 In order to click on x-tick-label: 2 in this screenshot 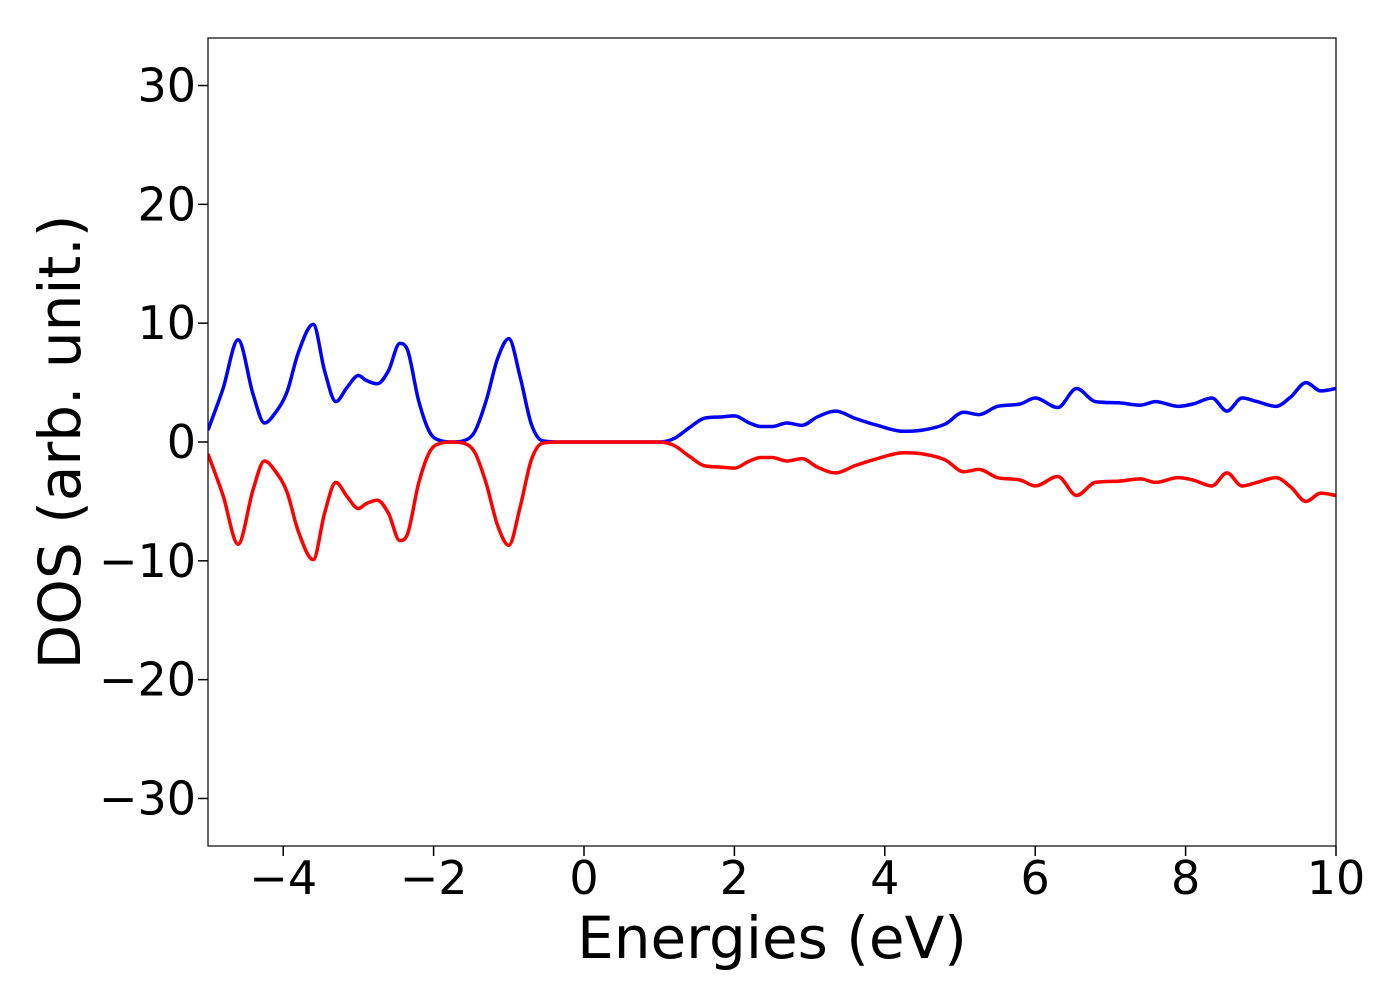, I will do `click(734, 878)`.